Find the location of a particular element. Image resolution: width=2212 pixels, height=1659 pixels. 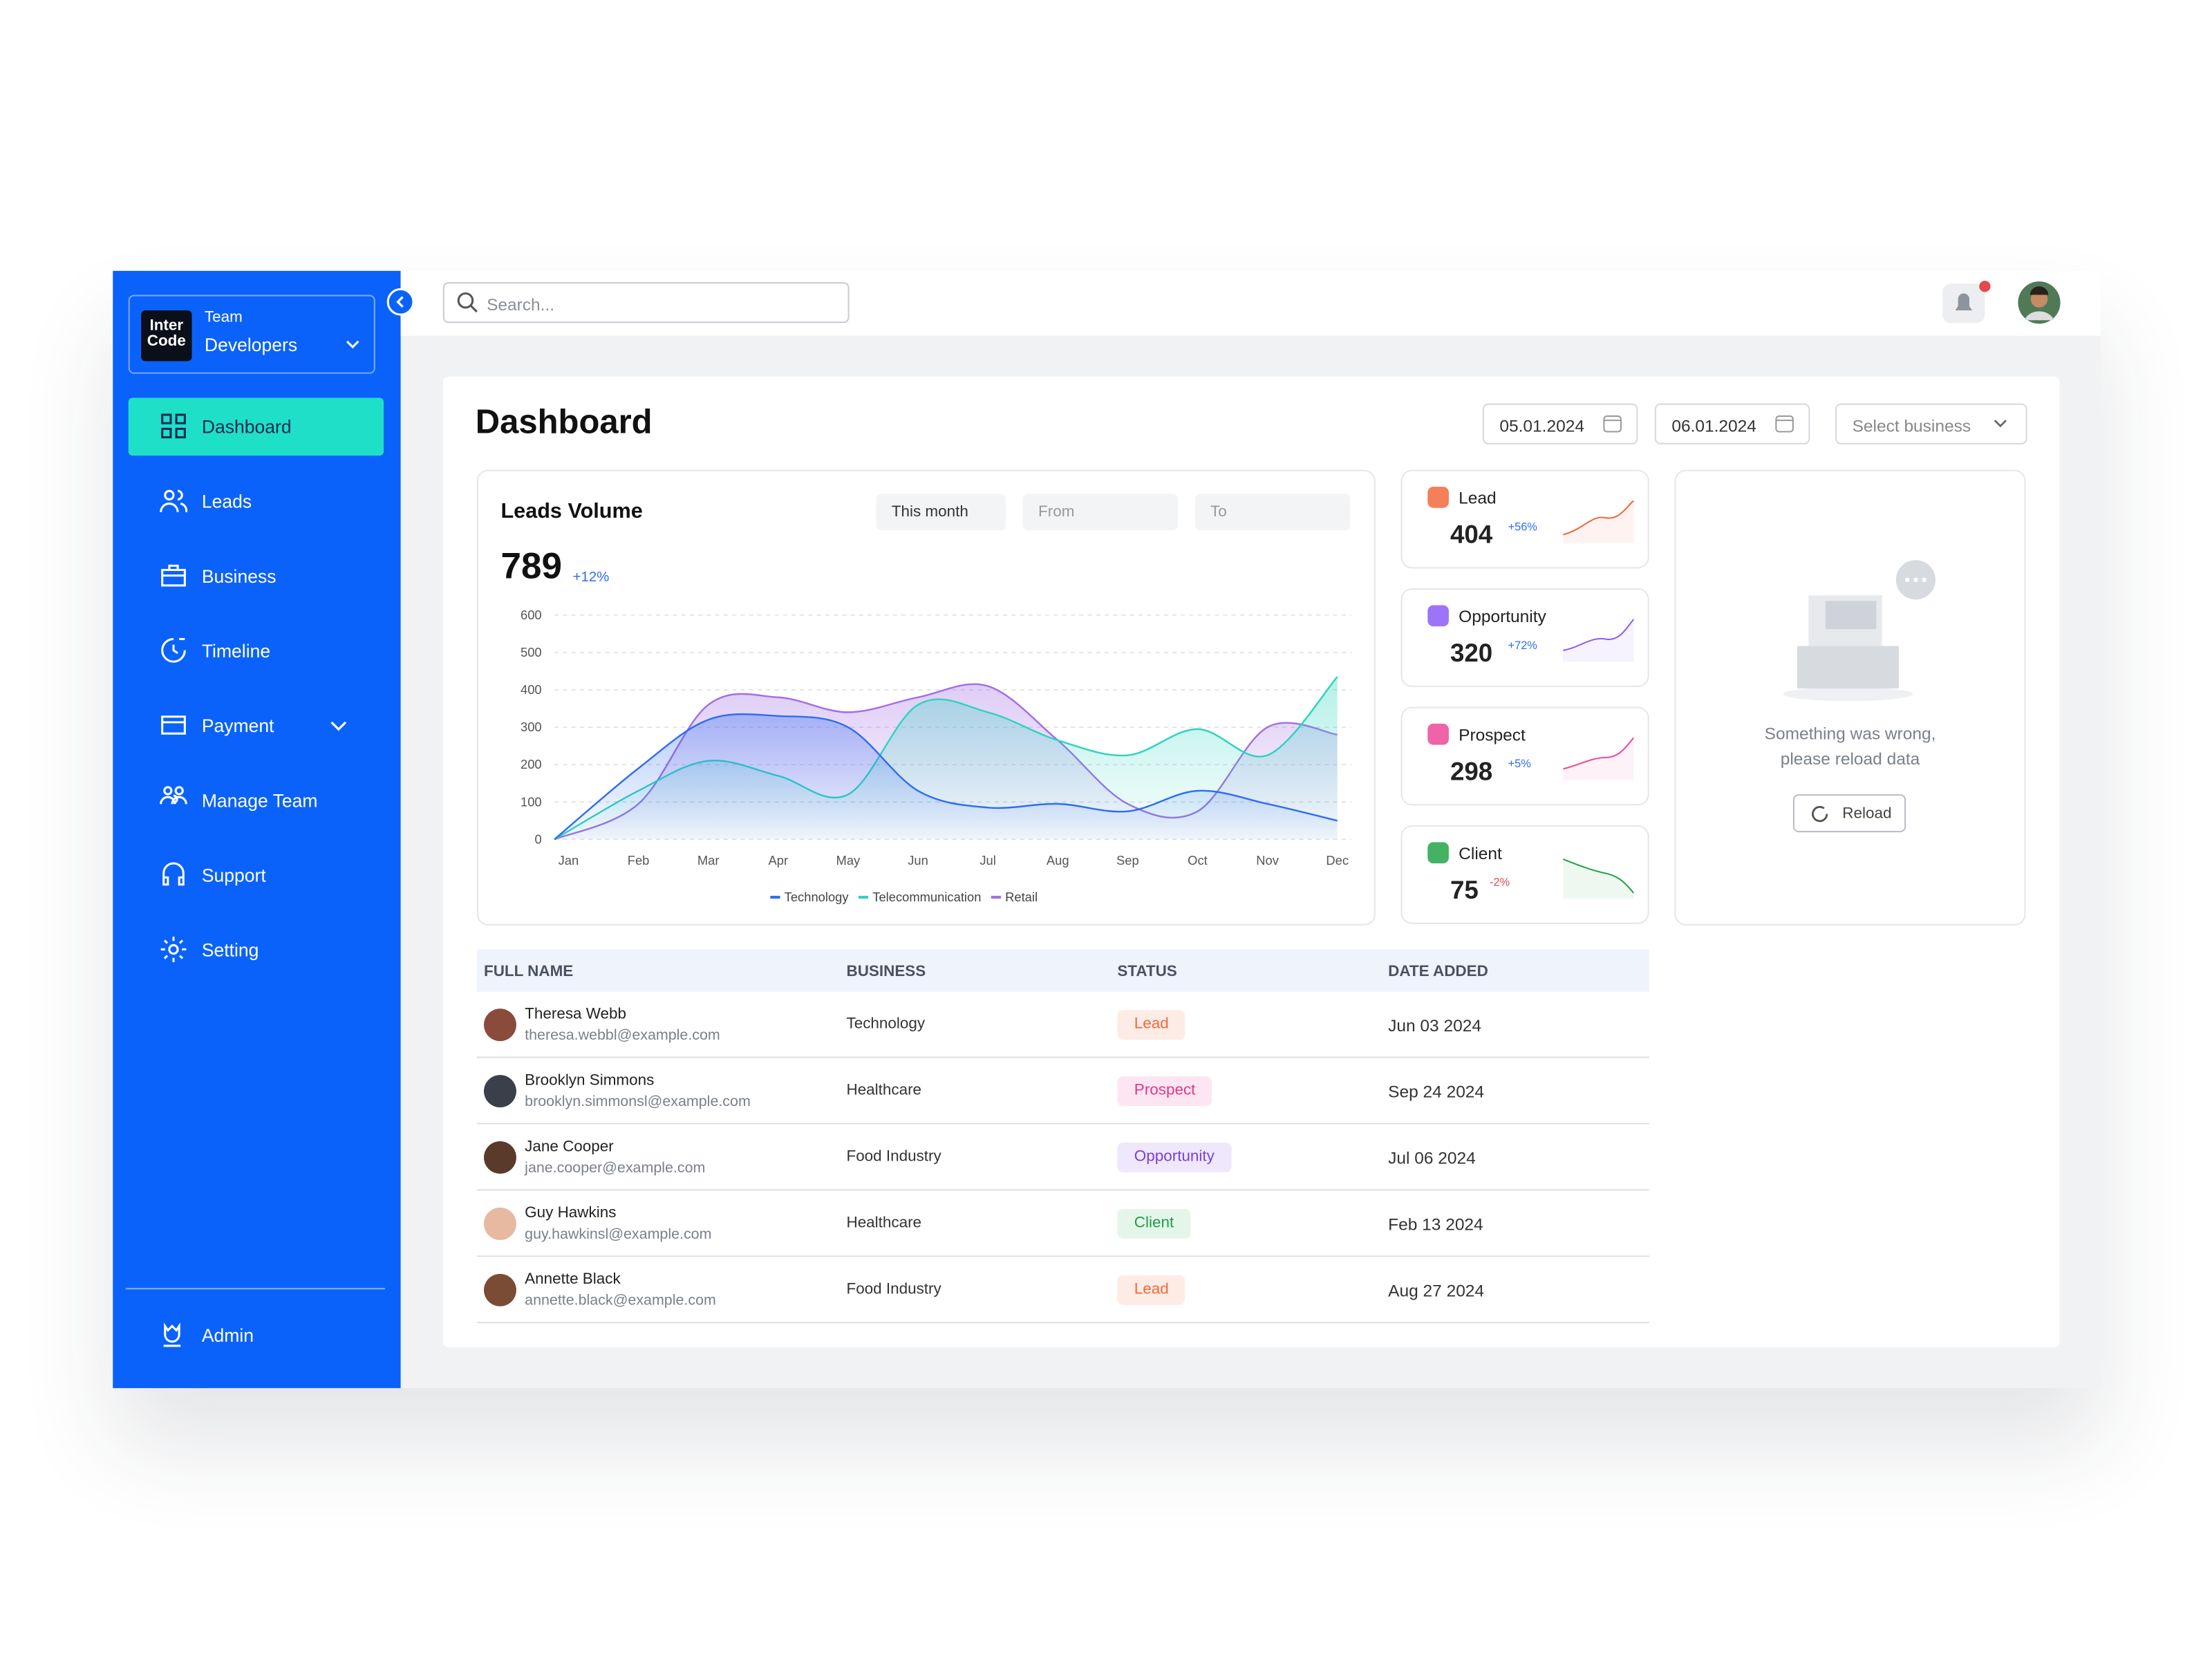

reload-button: Reload is located at coordinates (1849, 814).